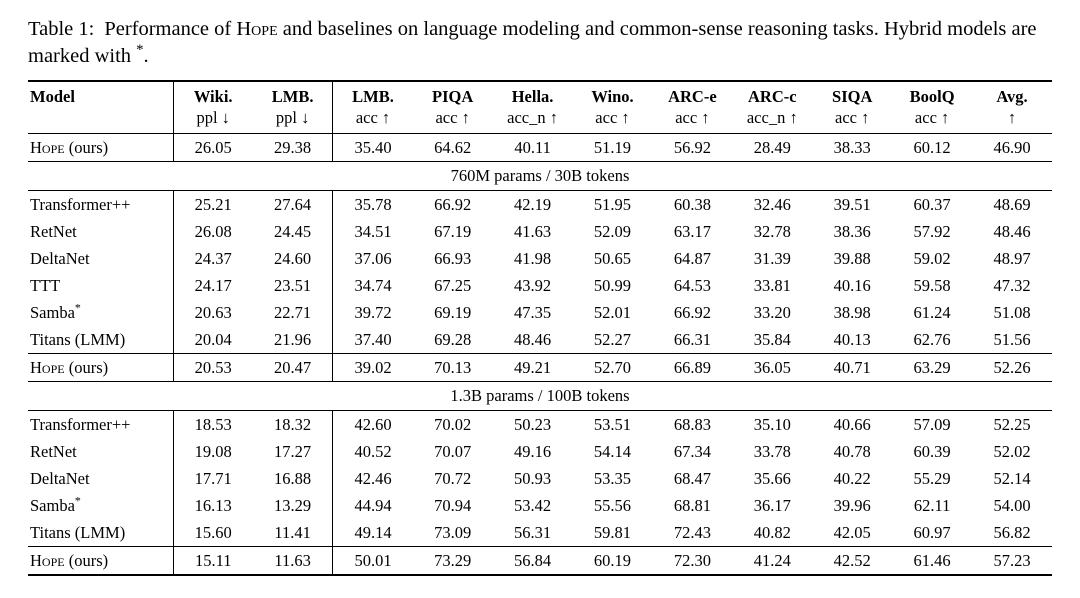 This screenshot has width=1080, height=598. What do you see at coordinates (533, 532) in the screenshot?
I see `metric-value: 56.31` at bounding box center [533, 532].